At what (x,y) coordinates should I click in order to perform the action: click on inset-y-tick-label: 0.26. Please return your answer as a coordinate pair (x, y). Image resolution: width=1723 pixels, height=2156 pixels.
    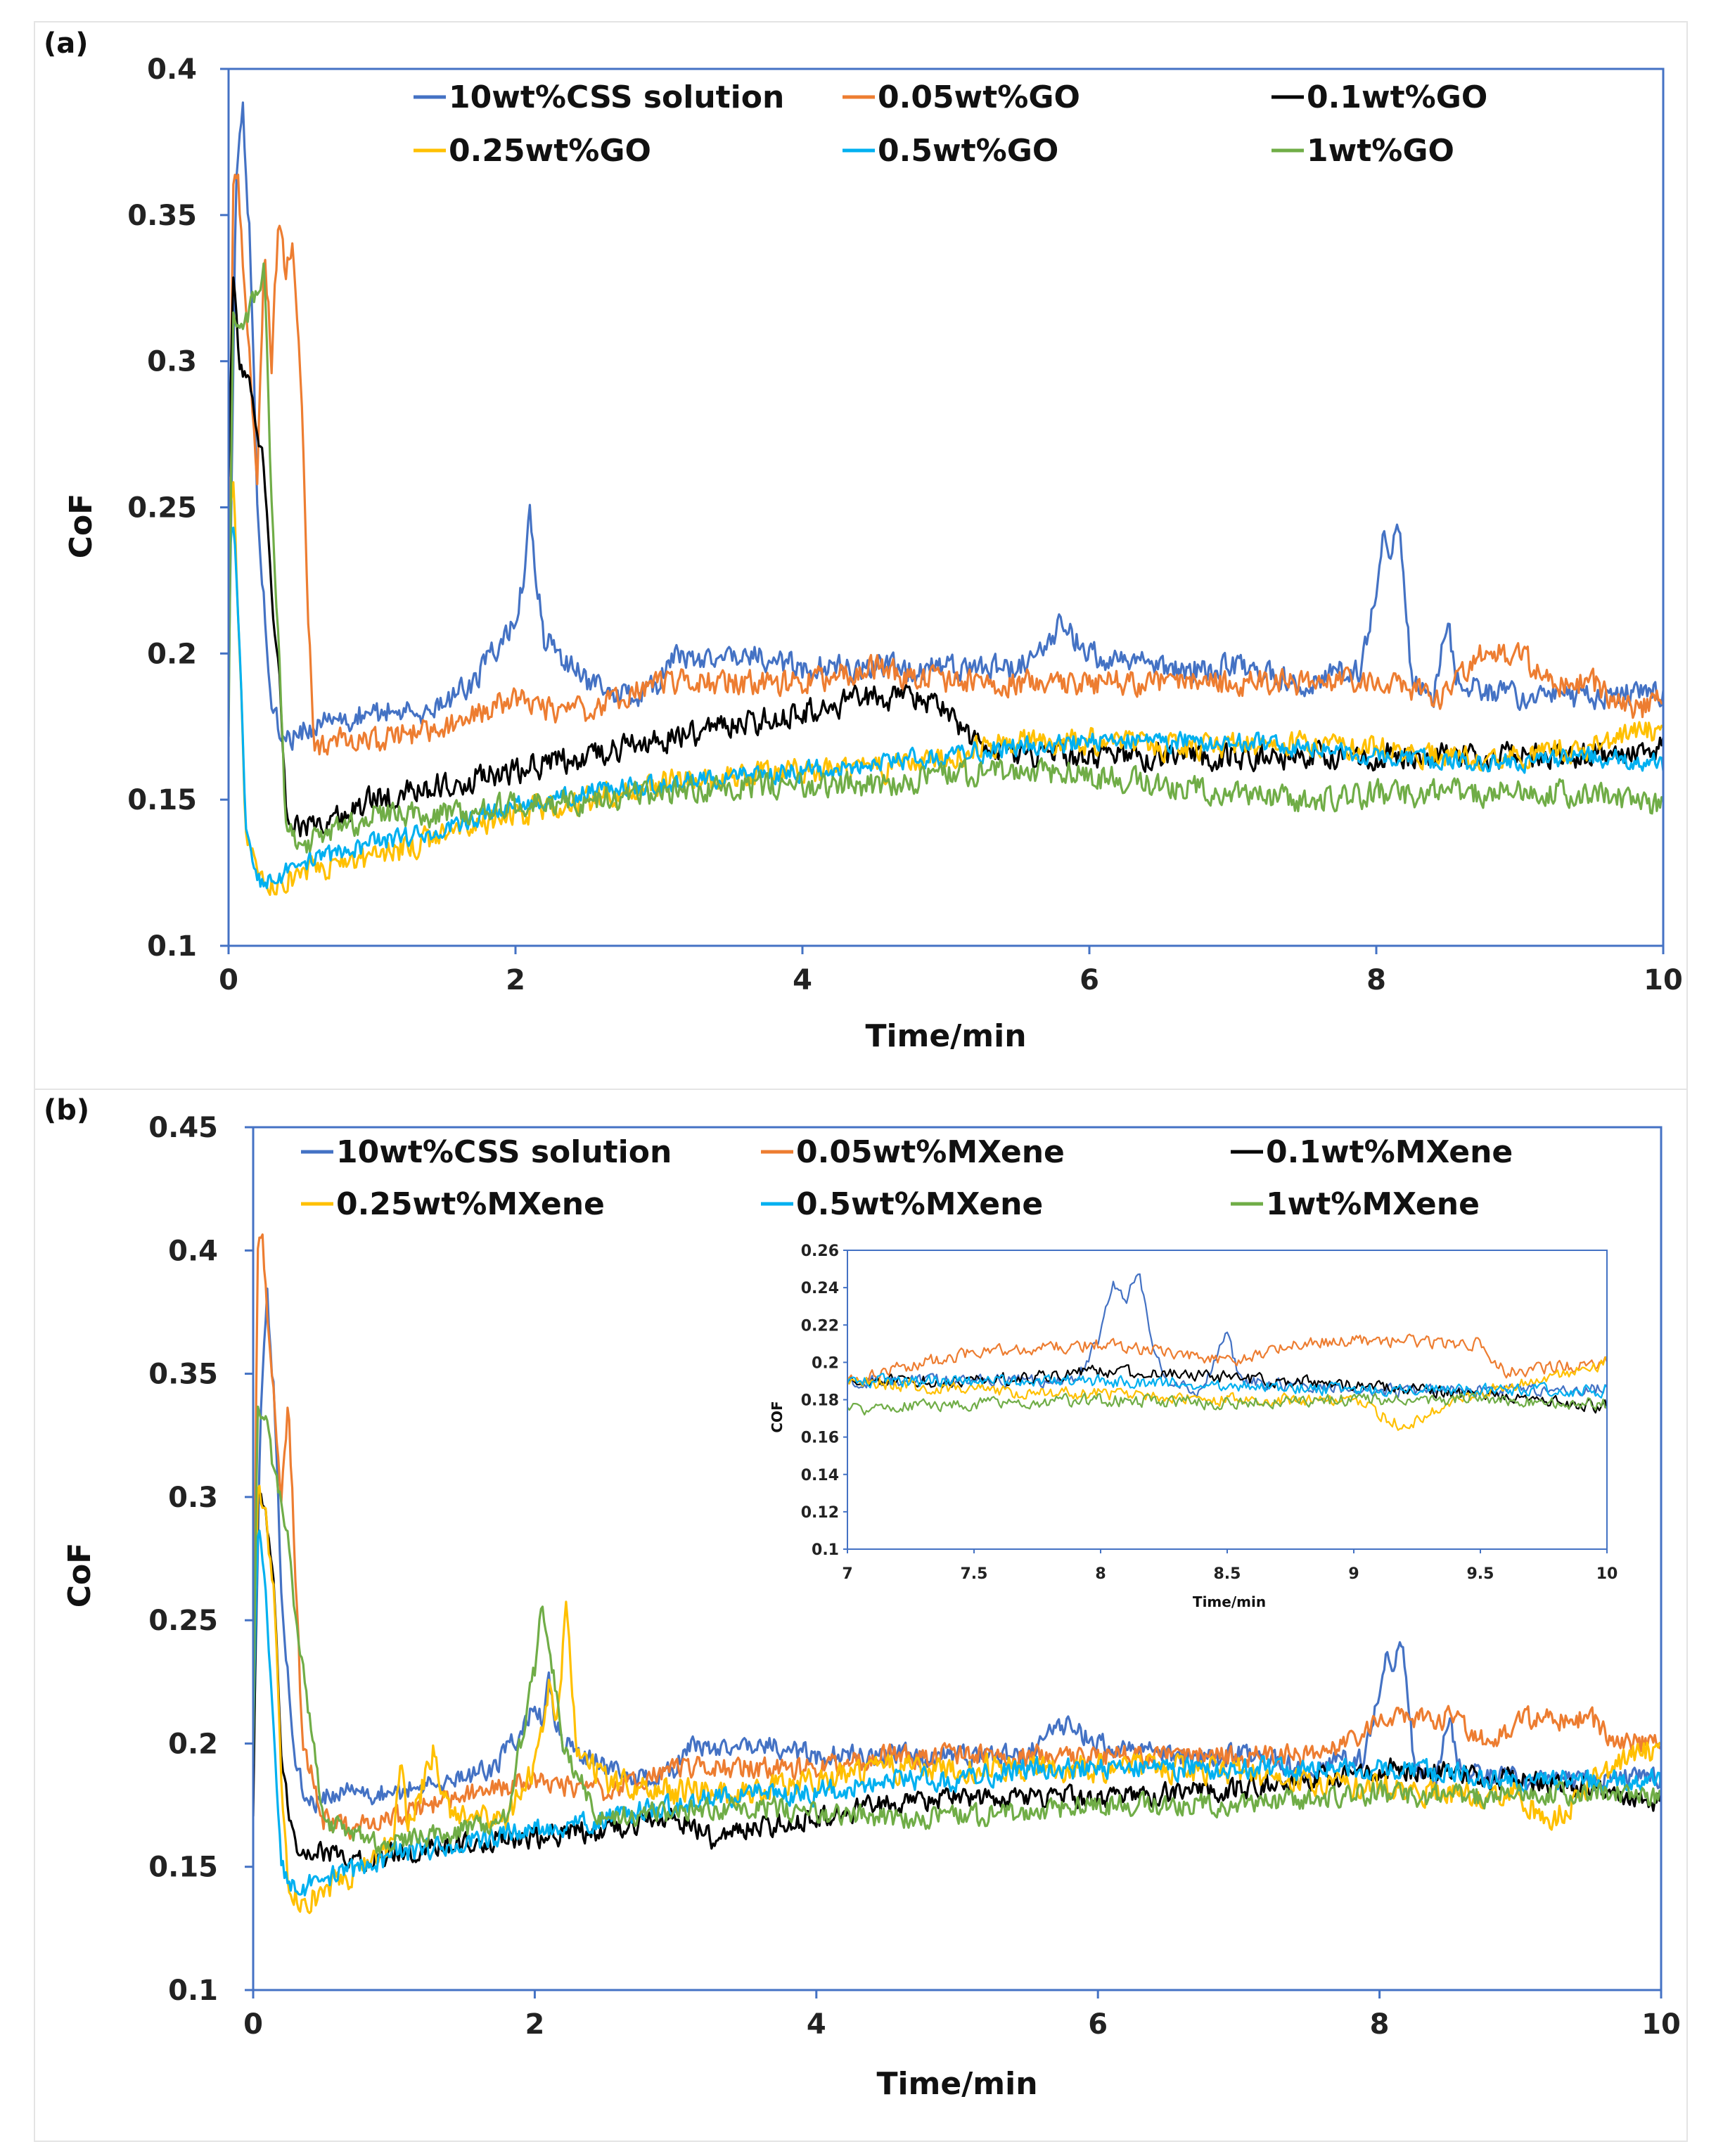
    Looking at the image, I should click on (820, 1251).